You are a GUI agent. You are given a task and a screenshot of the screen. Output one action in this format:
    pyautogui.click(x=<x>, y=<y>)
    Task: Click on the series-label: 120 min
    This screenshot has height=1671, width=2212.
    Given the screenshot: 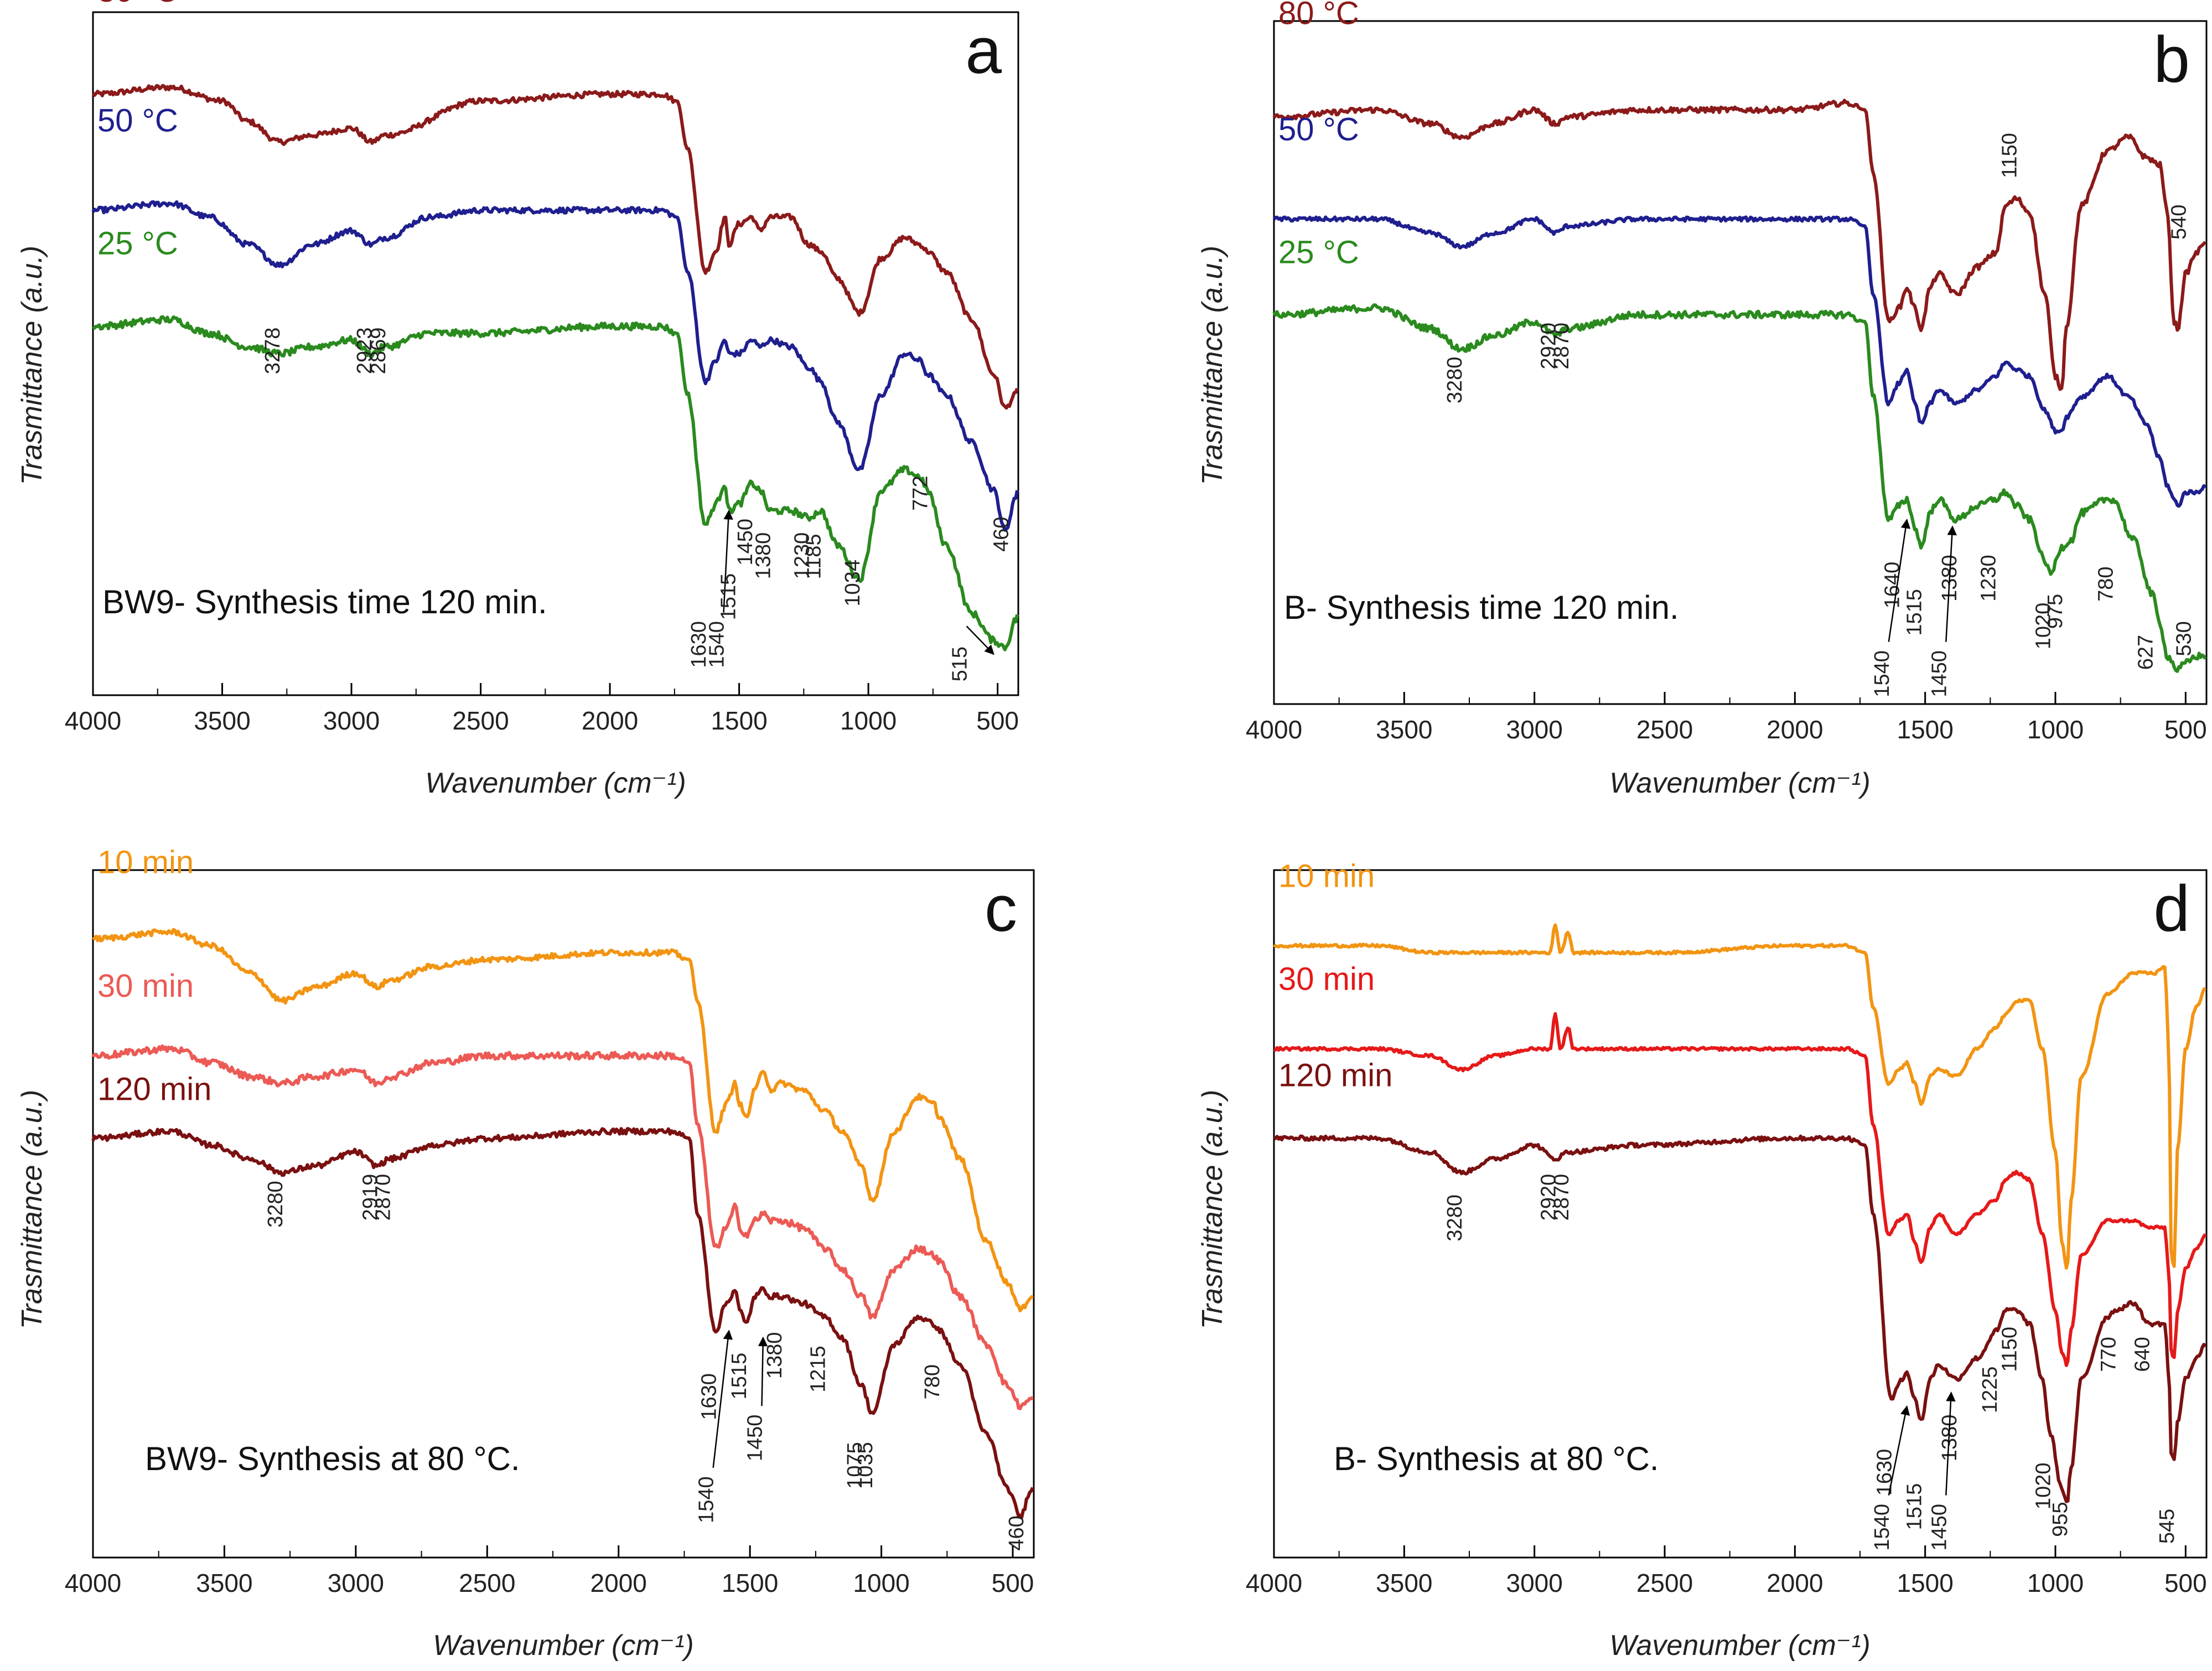 What is the action you would take?
    pyautogui.click(x=154, y=1089)
    